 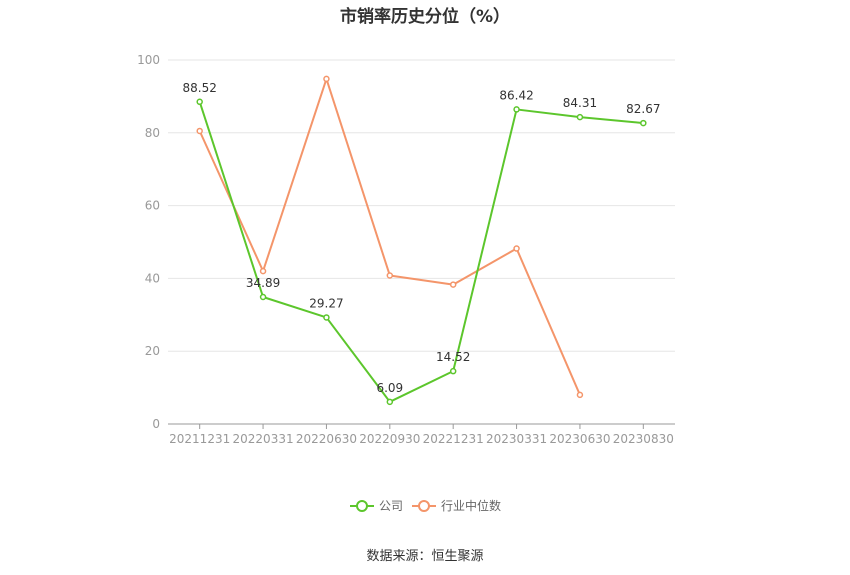 What do you see at coordinates (152, 351) in the screenshot?
I see `y-tick-label: 20` at bounding box center [152, 351].